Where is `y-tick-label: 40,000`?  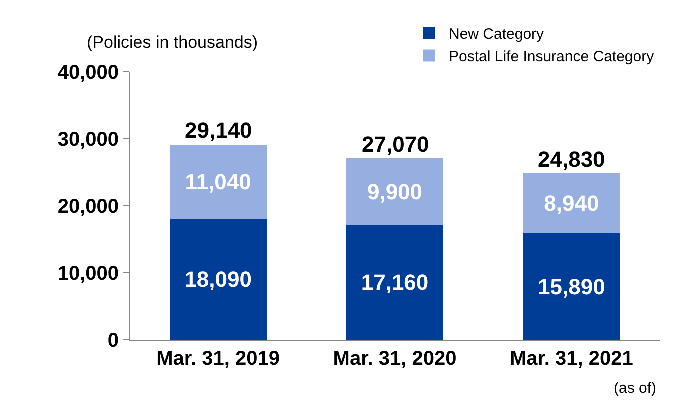
y-tick-label: 40,000 is located at coordinates (88, 73).